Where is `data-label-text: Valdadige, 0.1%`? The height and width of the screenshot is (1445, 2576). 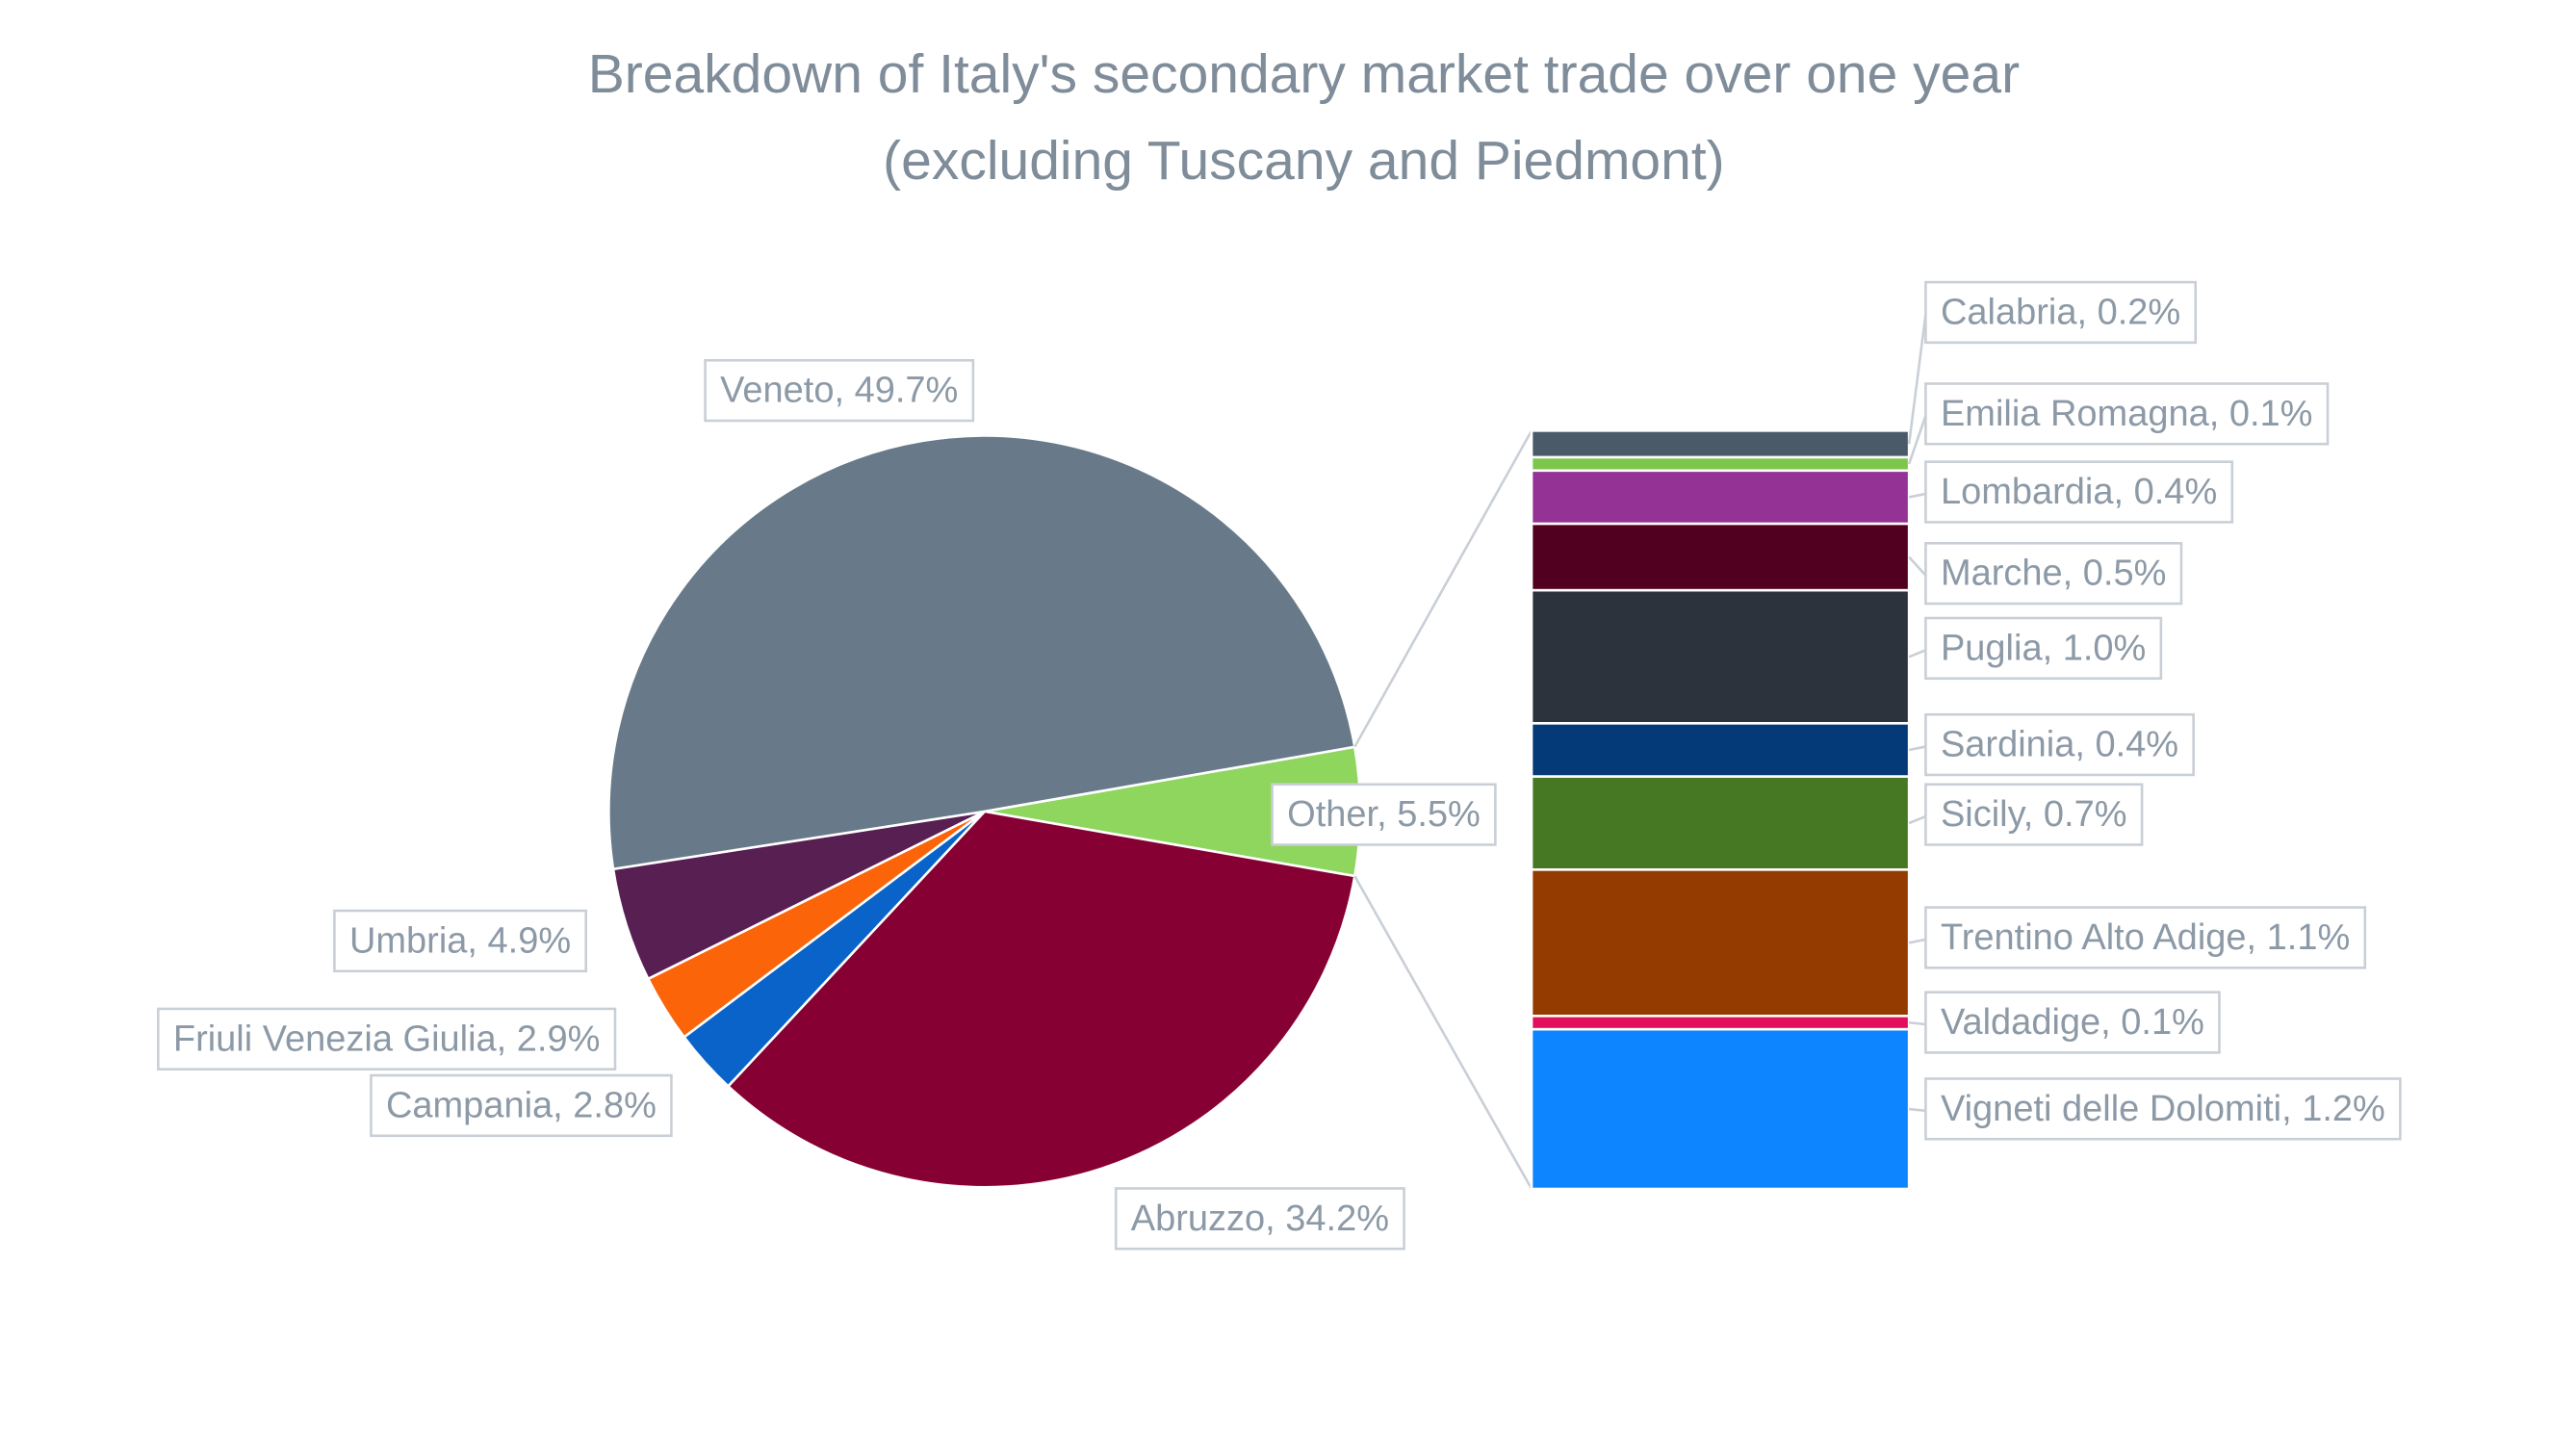
data-label-text: Valdadige, 0.1% is located at coordinates (2072, 1022).